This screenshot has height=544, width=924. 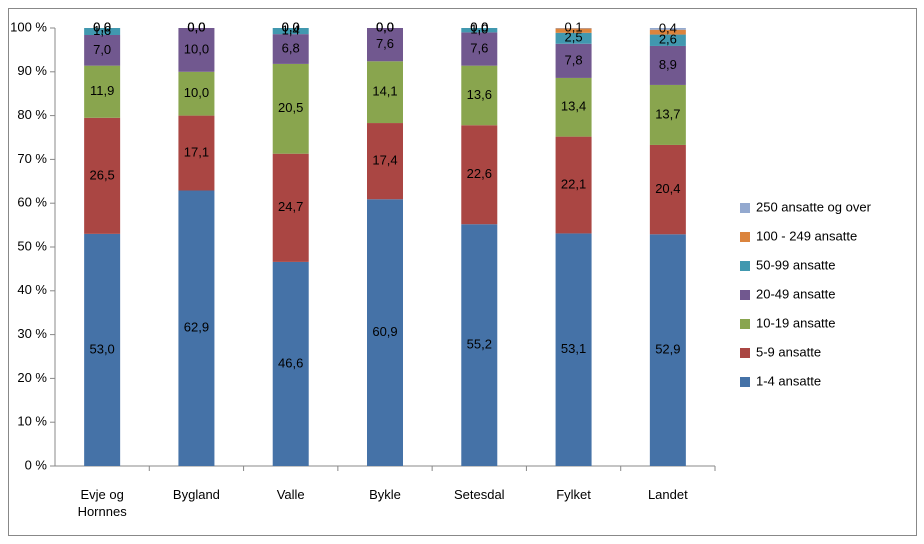 What do you see at coordinates (32, 245) in the screenshot?
I see `y-tick-label: 50 %` at bounding box center [32, 245].